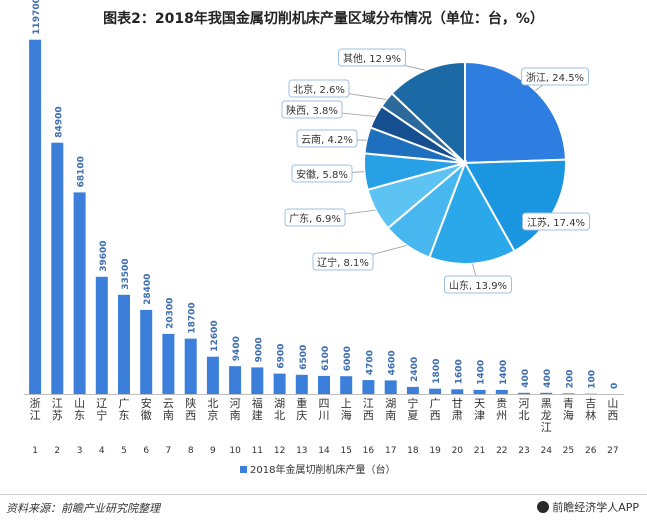  What do you see at coordinates (191, 451) in the screenshot?
I see `x-index-label: 8` at bounding box center [191, 451].